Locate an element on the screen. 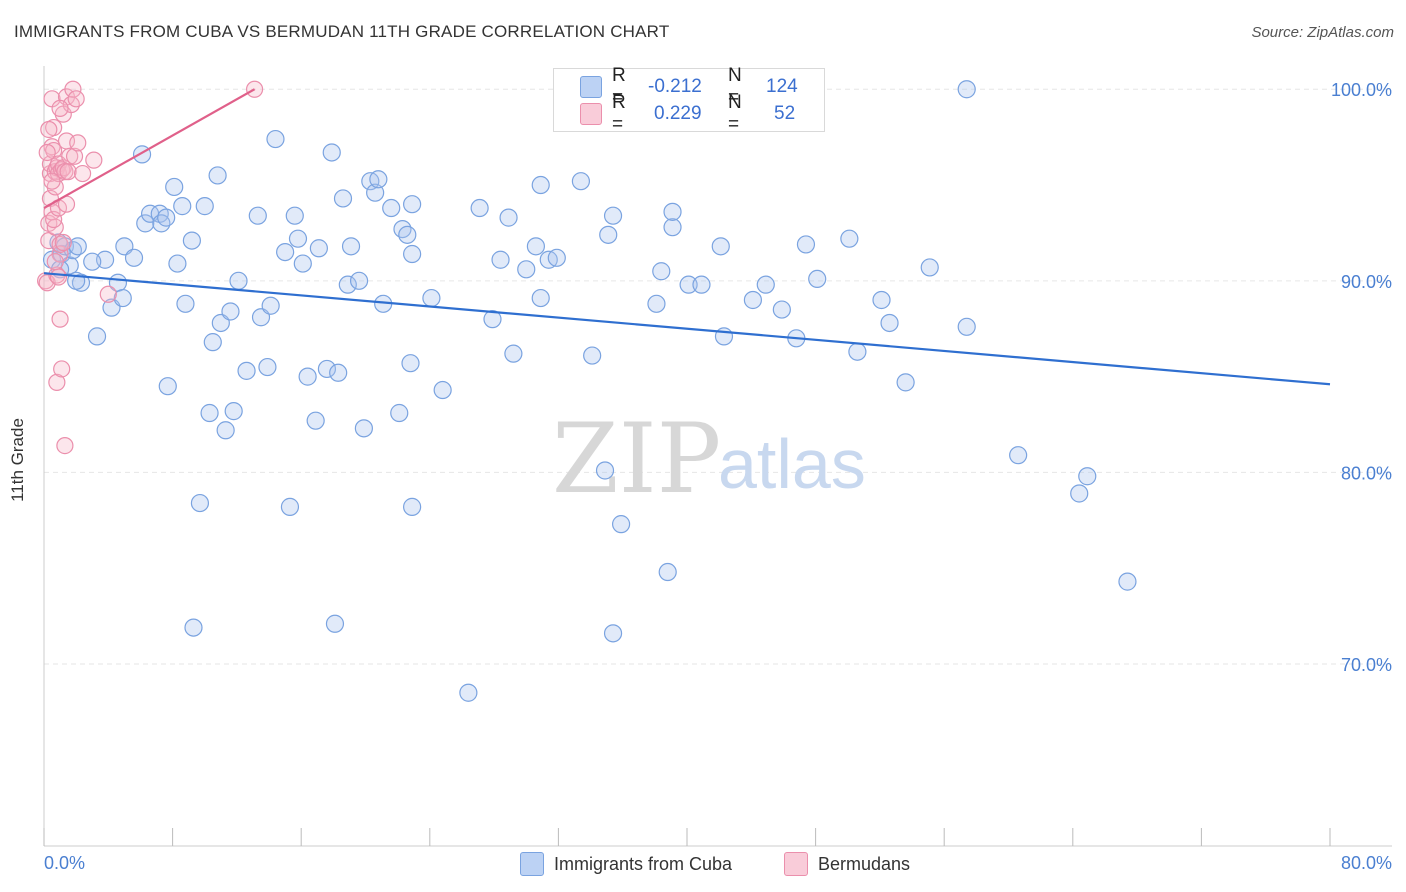 The width and height of the screenshot is (1406, 892). stats-n-value: 52 is located at coordinates (785, 113).